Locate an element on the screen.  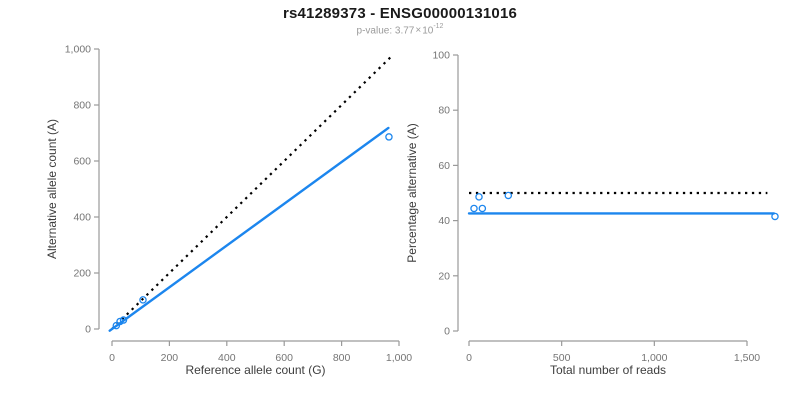
x-tick-label: 400 is located at coordinates (227, 358).